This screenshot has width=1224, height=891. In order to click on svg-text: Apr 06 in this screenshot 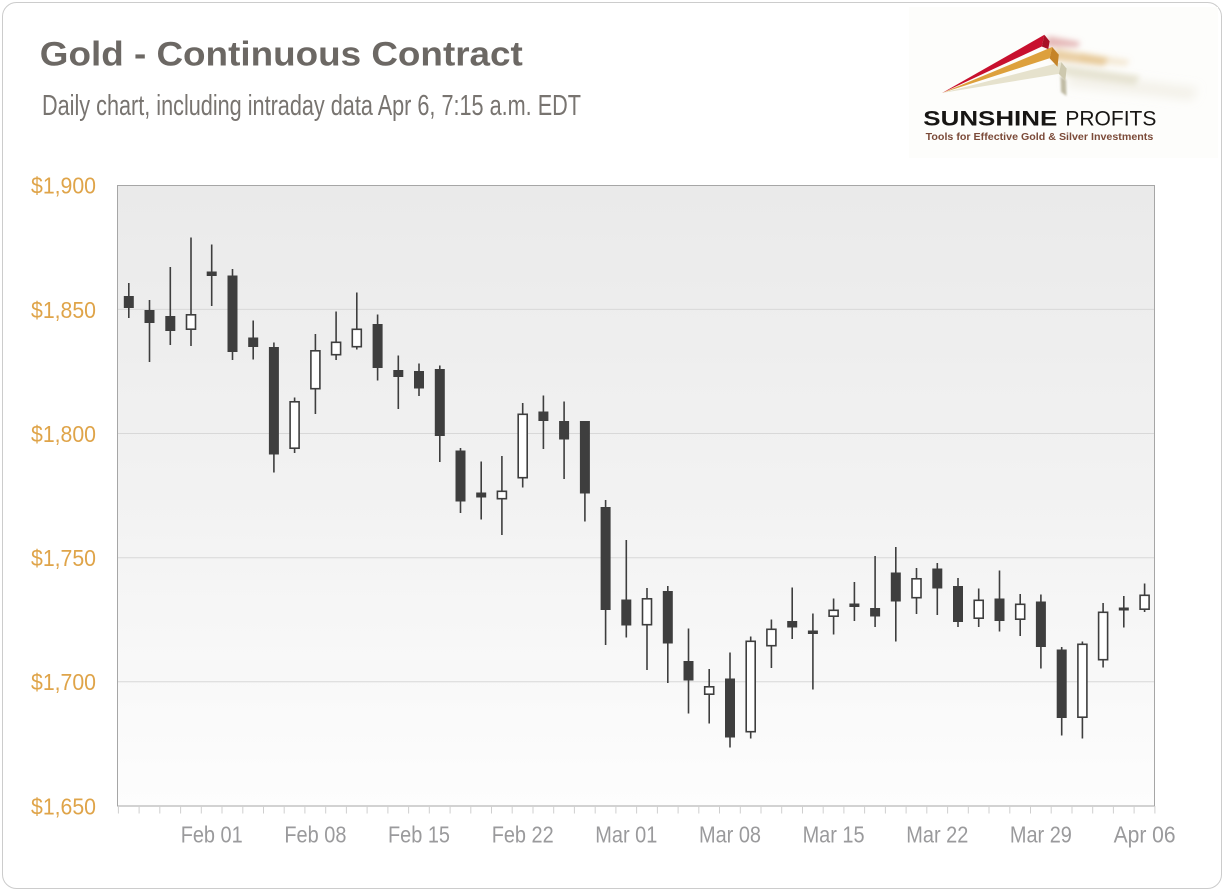, I will do `click(1145, 835)`.